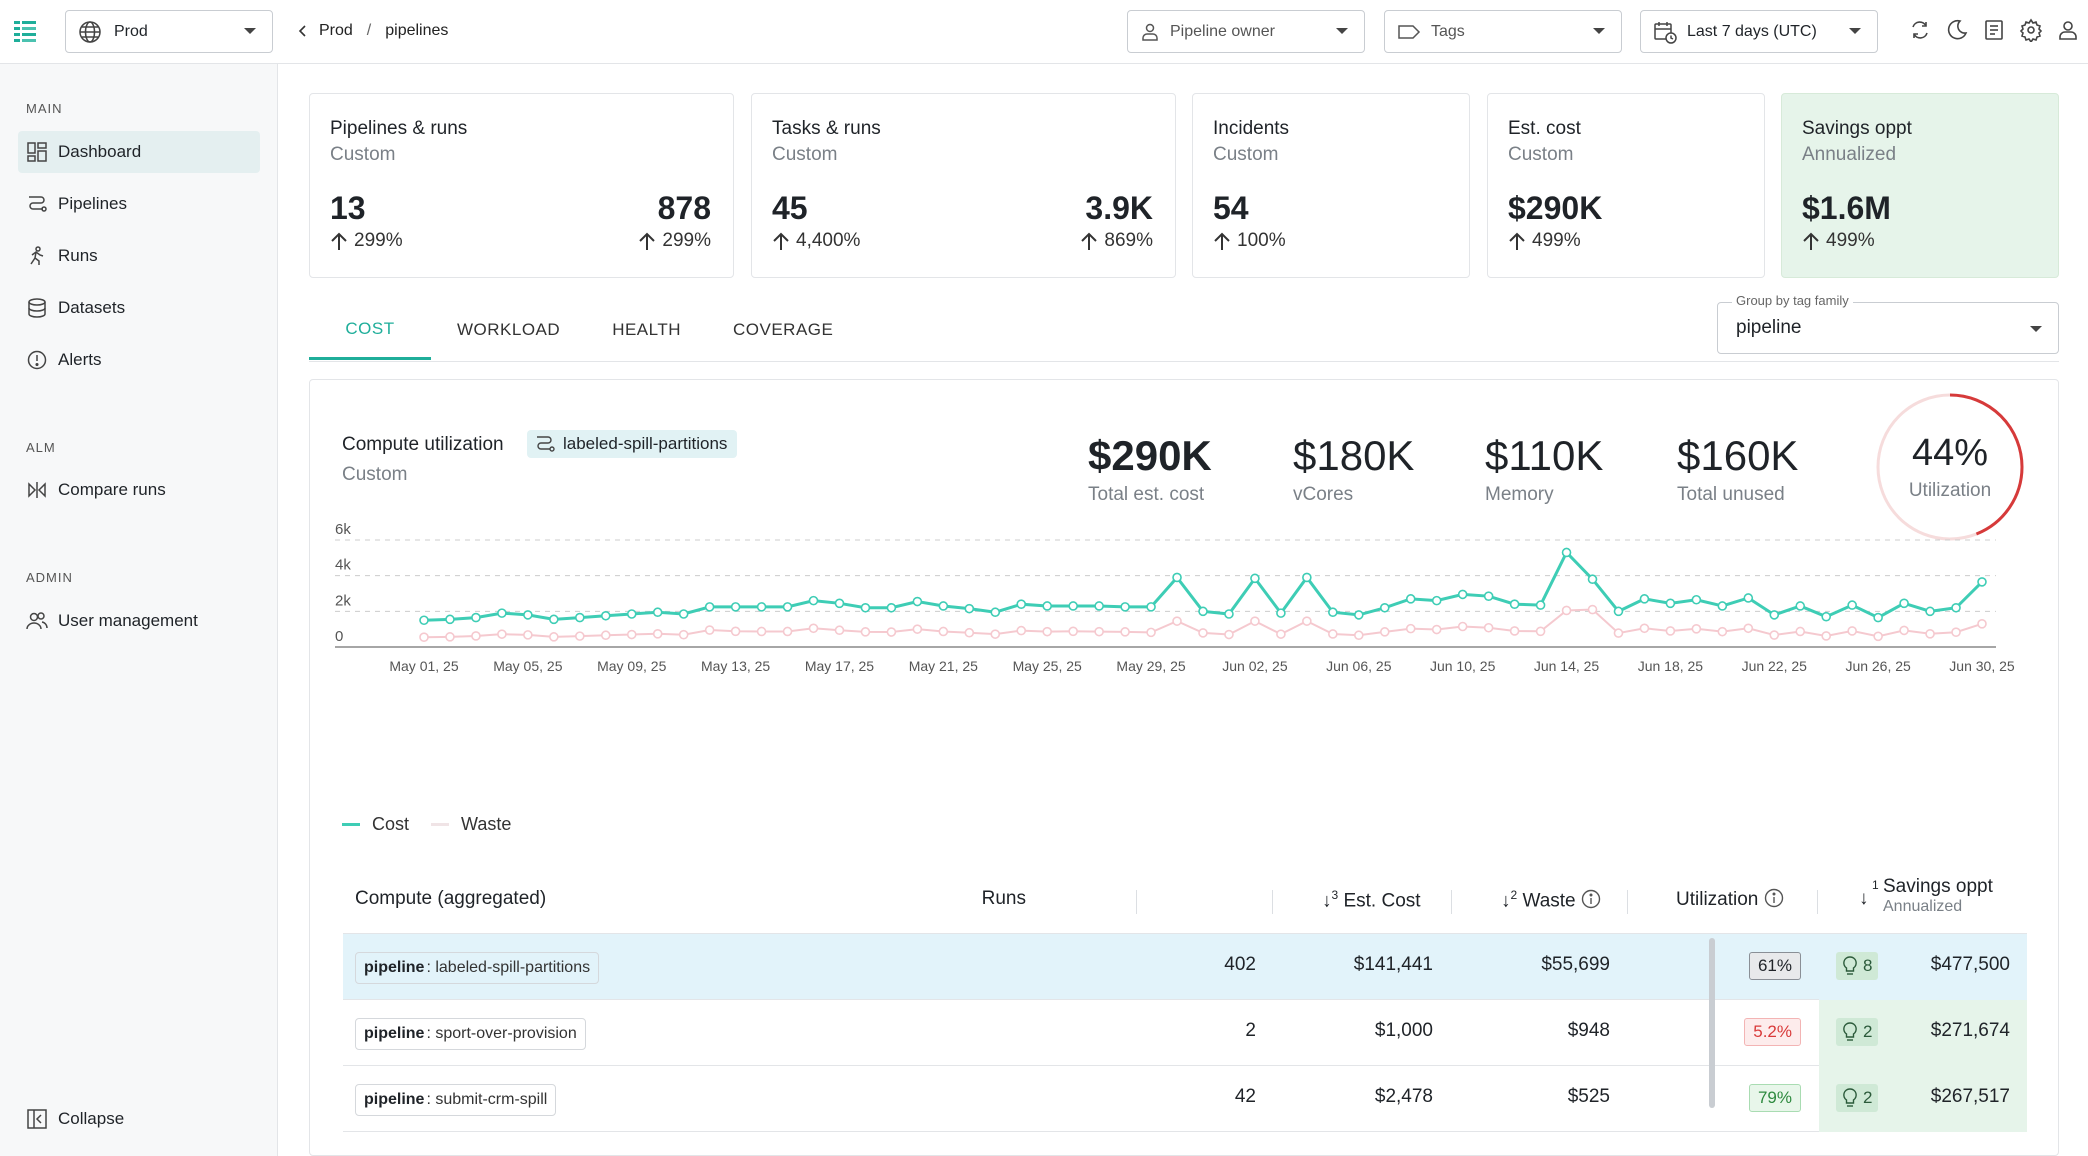 The width and height of the screenshot is (2088, 1156). I want to click on pipeline-chip: pipeline: labeled-spill-partitions, so click(477, 968).